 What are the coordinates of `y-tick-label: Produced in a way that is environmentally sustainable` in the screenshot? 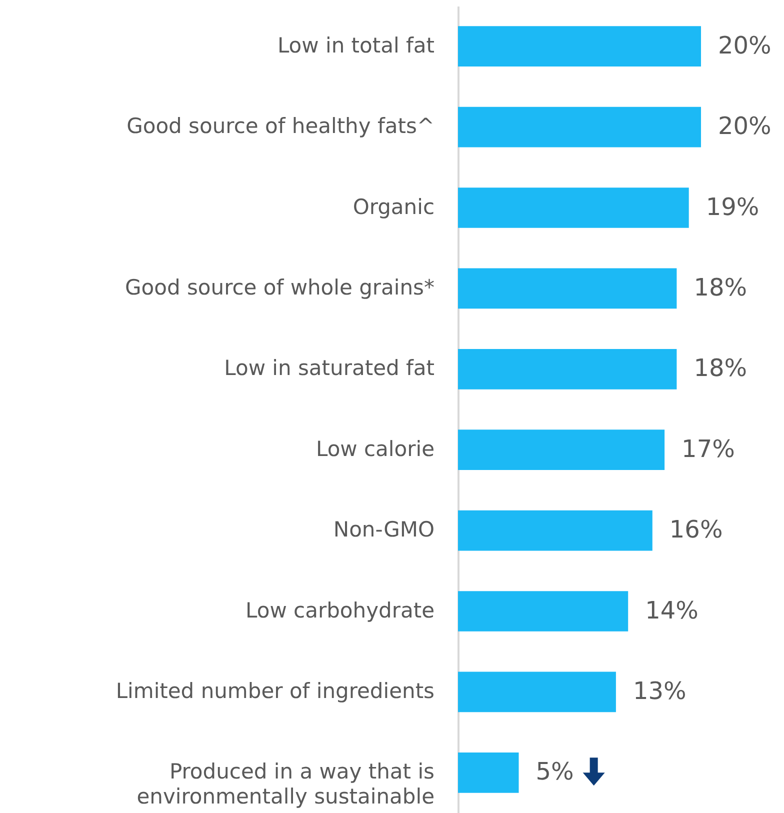 It's located at (285, 784).